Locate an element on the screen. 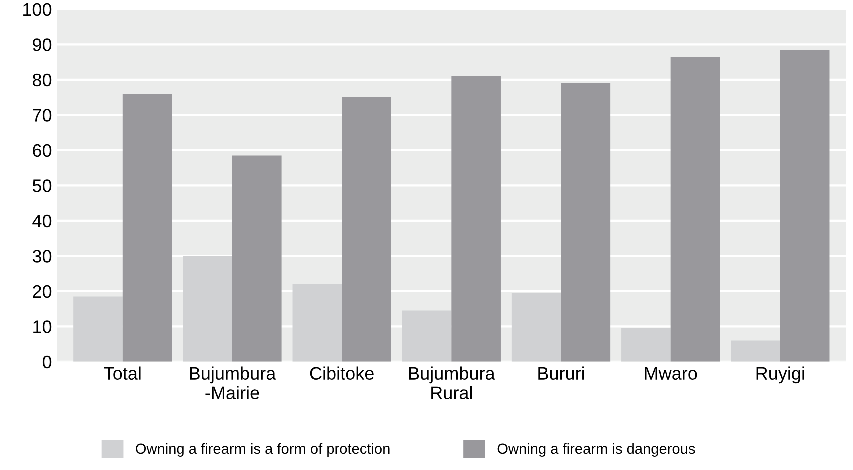 The image size is (853, 470). x-tick-label: Bujumbura -Mairie is located at coordinates (233, 383).